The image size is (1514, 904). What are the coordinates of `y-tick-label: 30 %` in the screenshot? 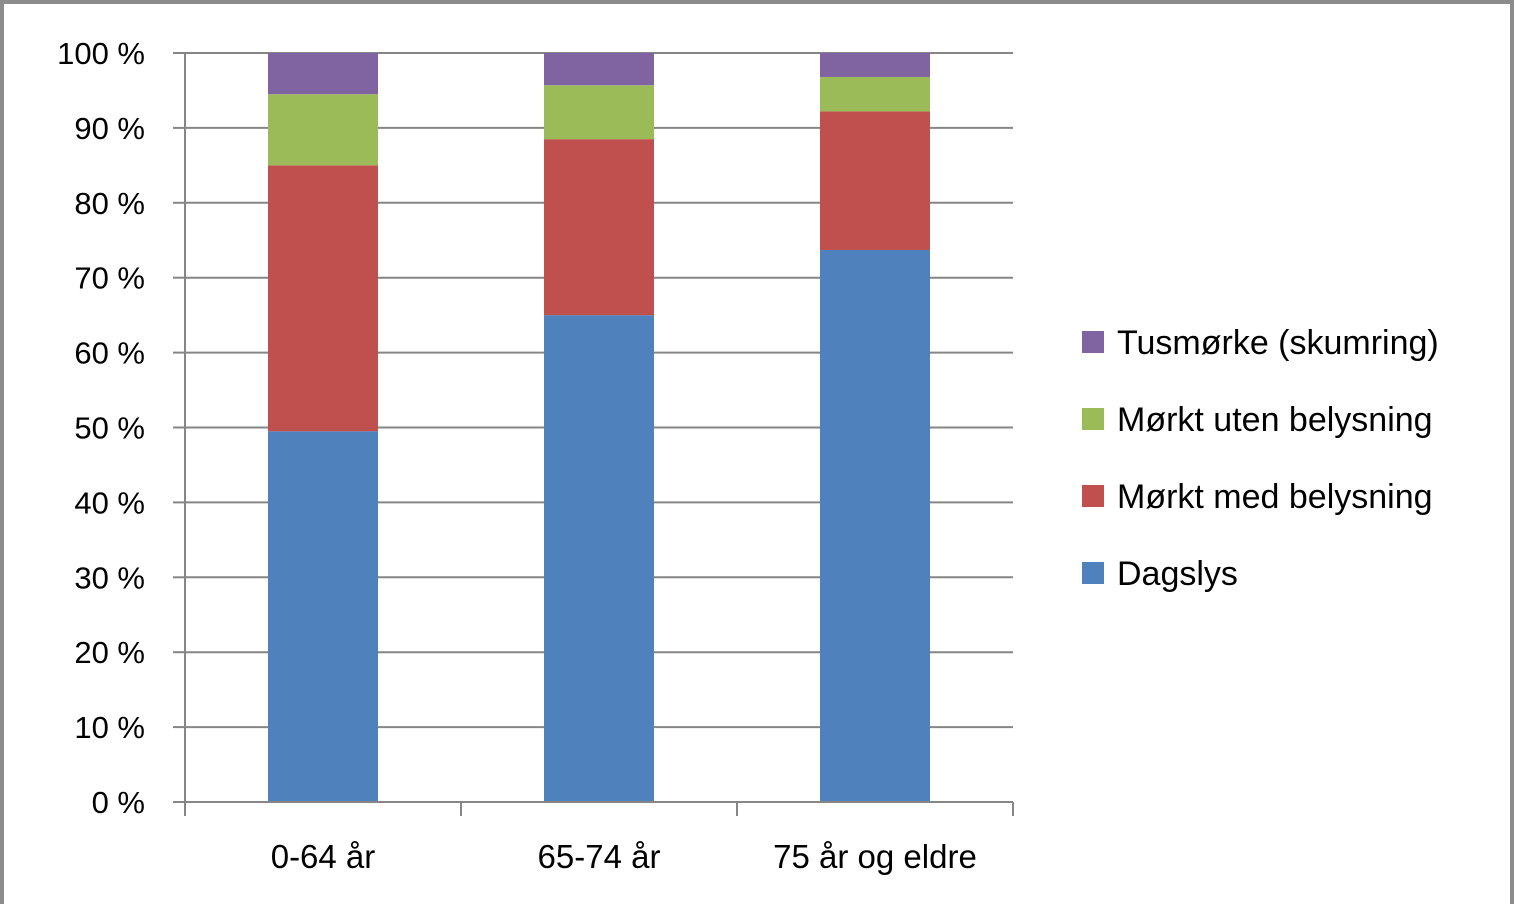 It's located at (109, 577).